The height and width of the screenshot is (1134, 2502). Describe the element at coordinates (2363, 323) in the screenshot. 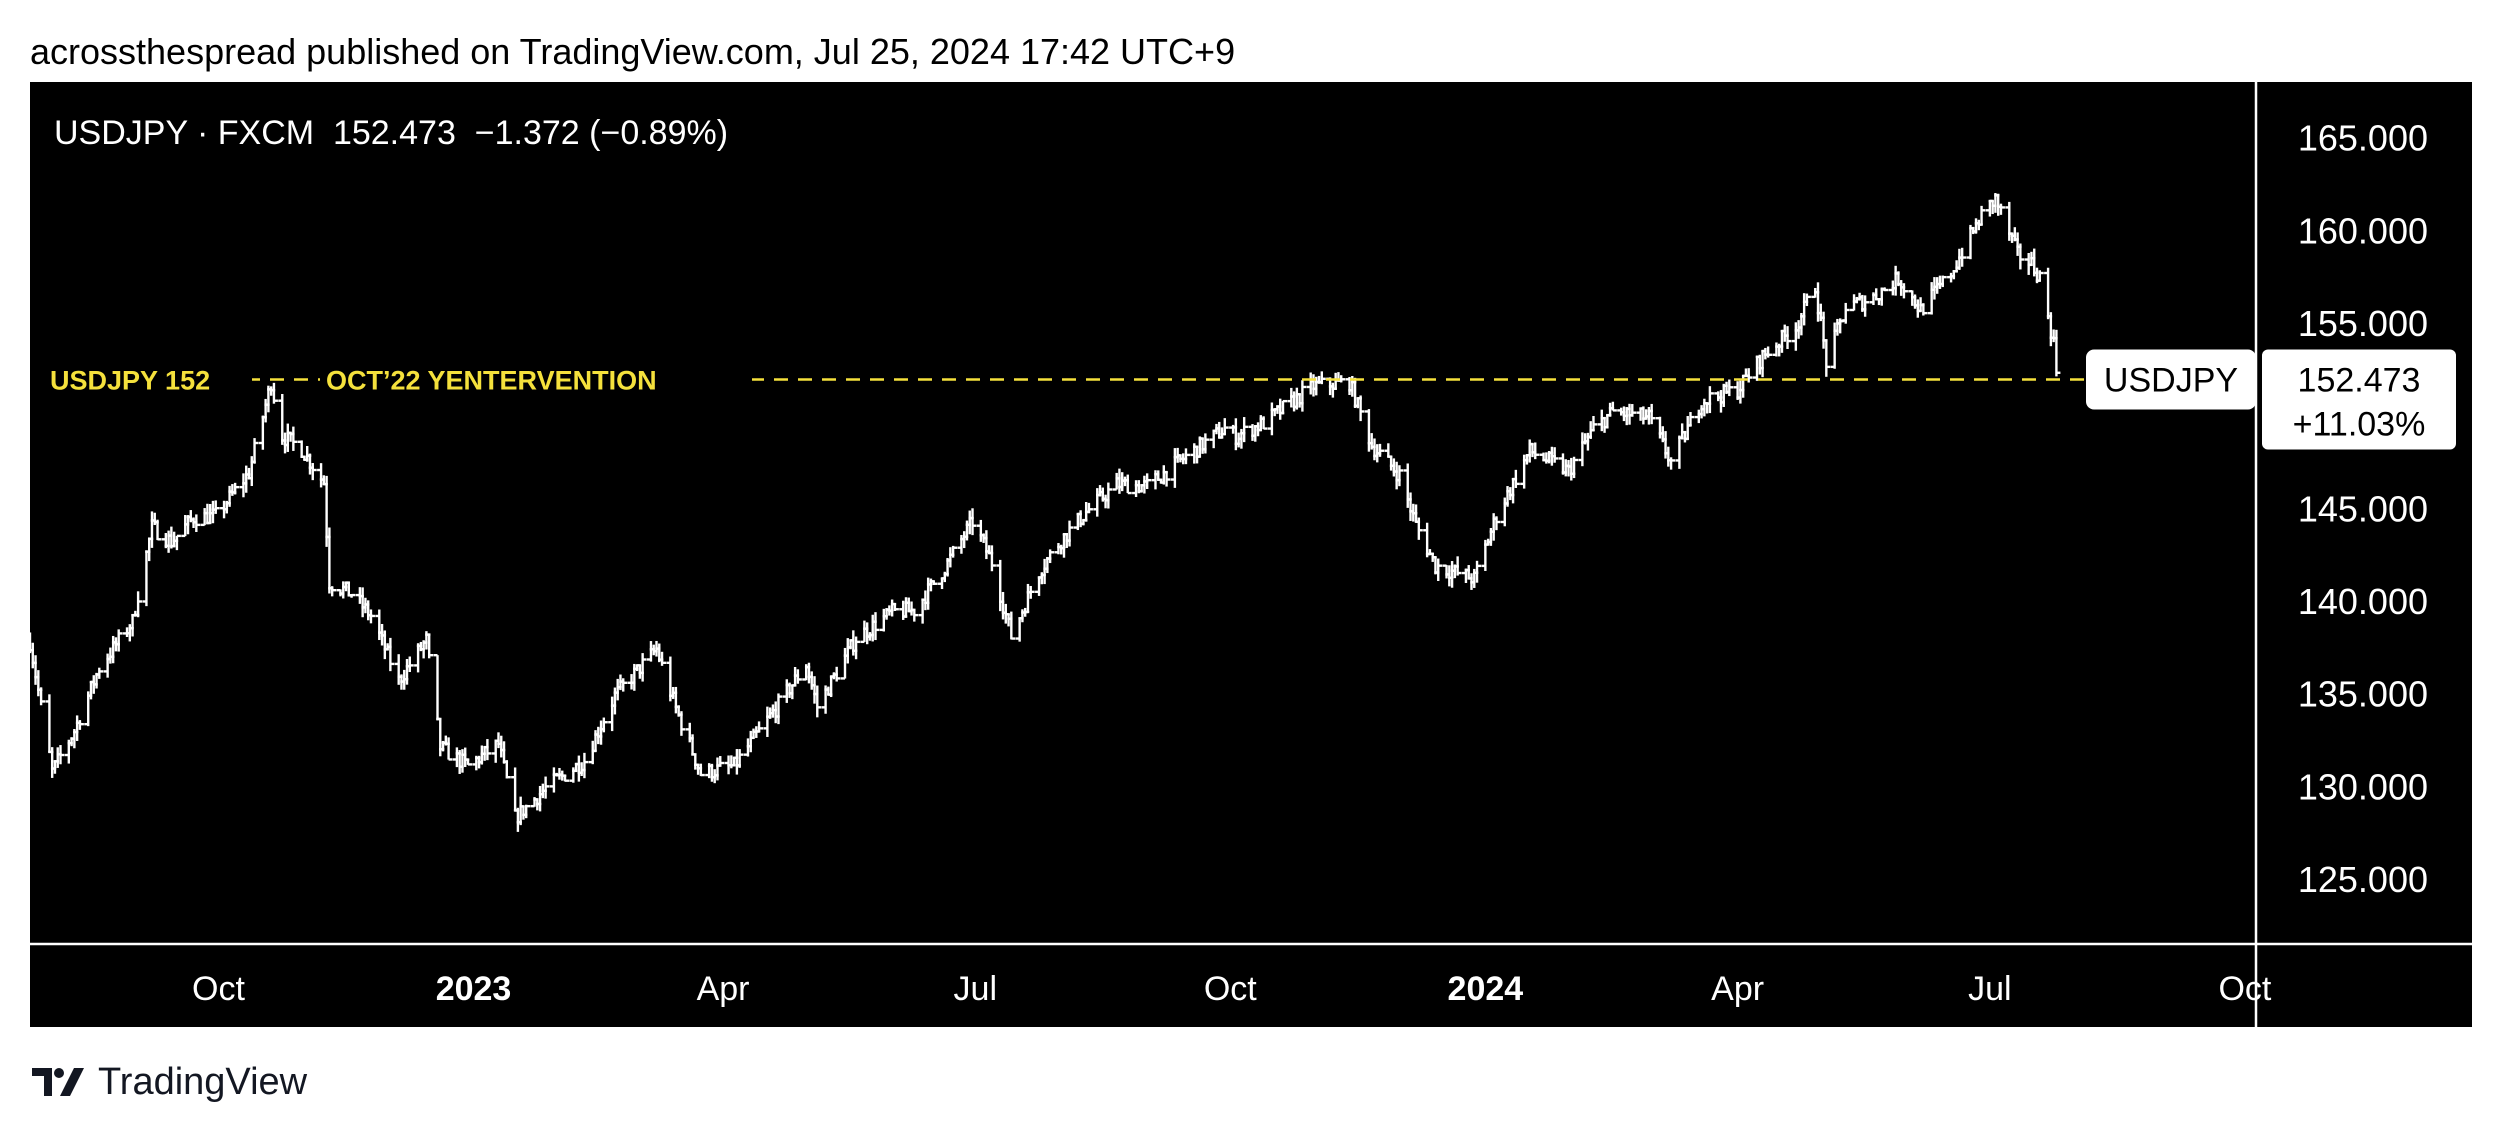

I see `price-tick-label: 155.000` at that location.